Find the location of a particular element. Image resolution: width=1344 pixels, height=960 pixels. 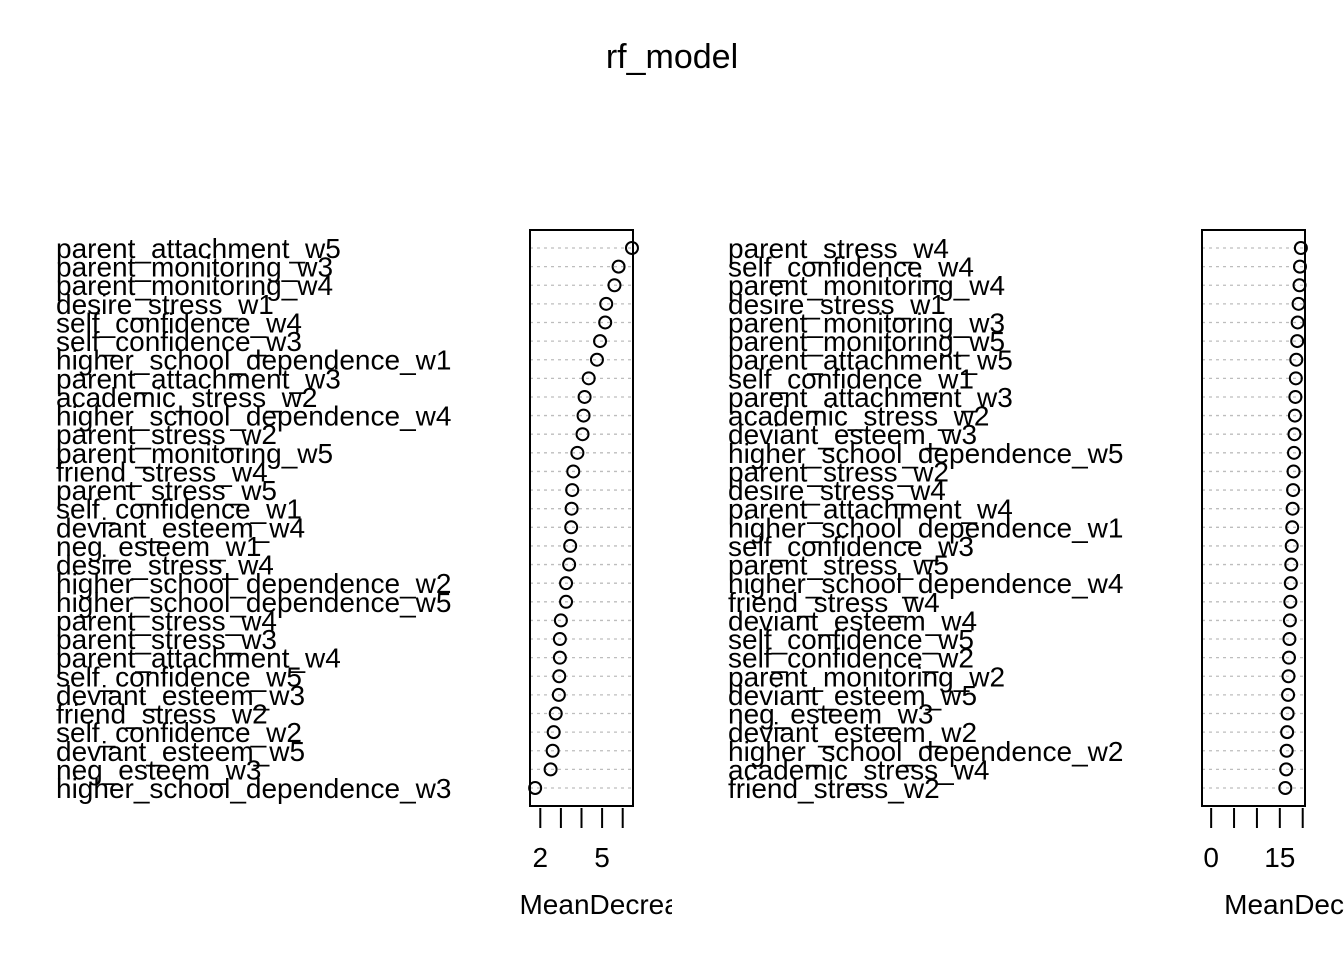

variable-label: parent_monitoring_w2 is located at coordinates (866, 676).